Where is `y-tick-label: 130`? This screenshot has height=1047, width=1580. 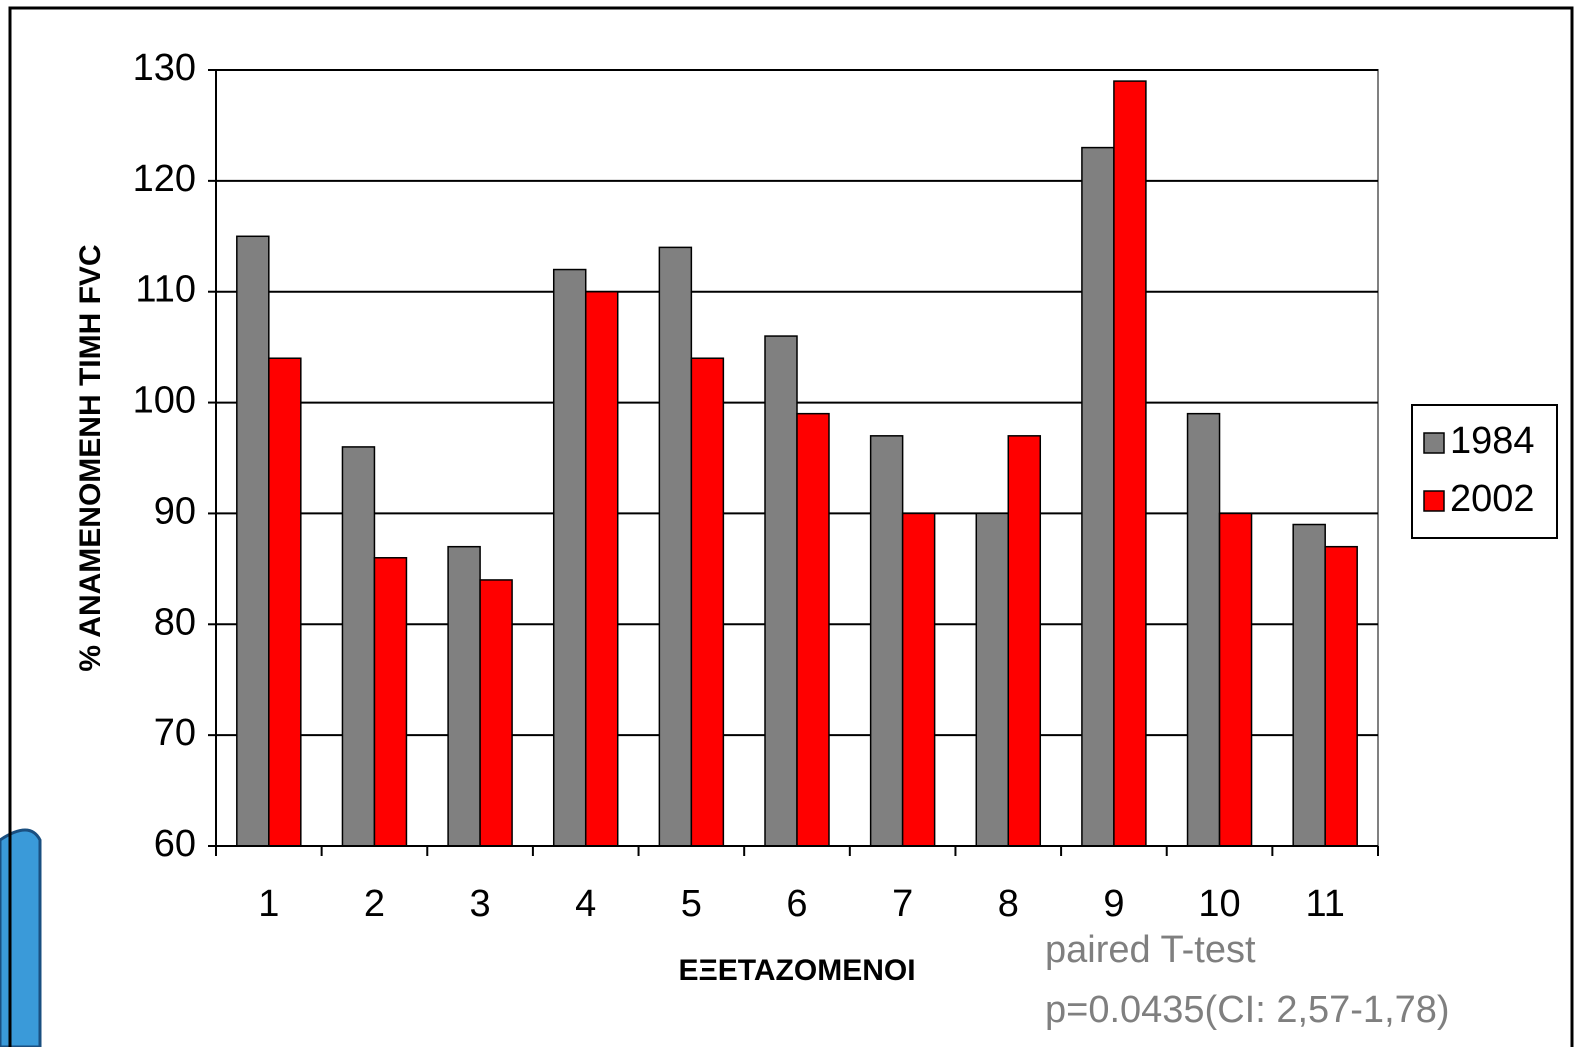
y-tick-label: 130 is located at coordinates (164, 68).